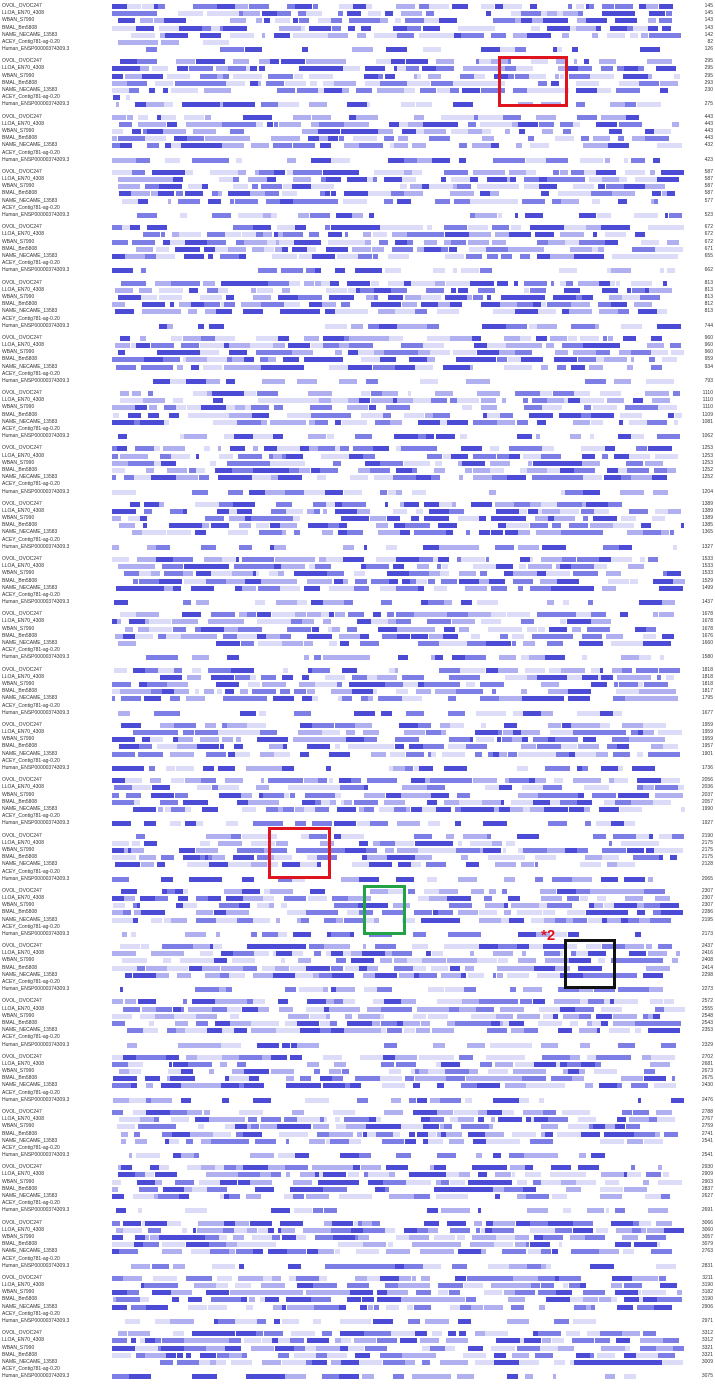 The height and width of the screenshot is (1384, 715). What do you see at coordinates (31, 539) in the screenshot?
I see `sequence-label: ACEY_Contig781-ag-0.20` at bounding box center [31, 539].